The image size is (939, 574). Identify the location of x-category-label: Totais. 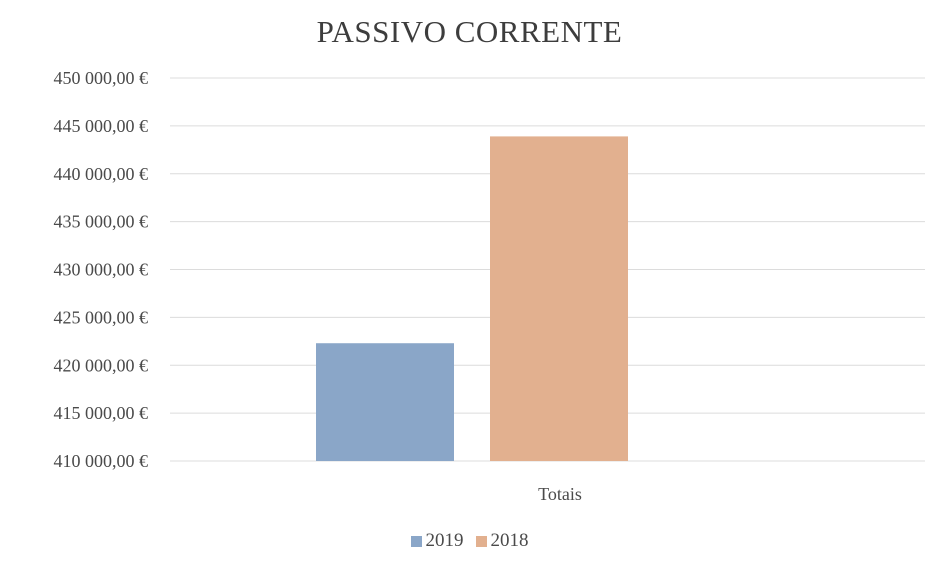
(560, 494).